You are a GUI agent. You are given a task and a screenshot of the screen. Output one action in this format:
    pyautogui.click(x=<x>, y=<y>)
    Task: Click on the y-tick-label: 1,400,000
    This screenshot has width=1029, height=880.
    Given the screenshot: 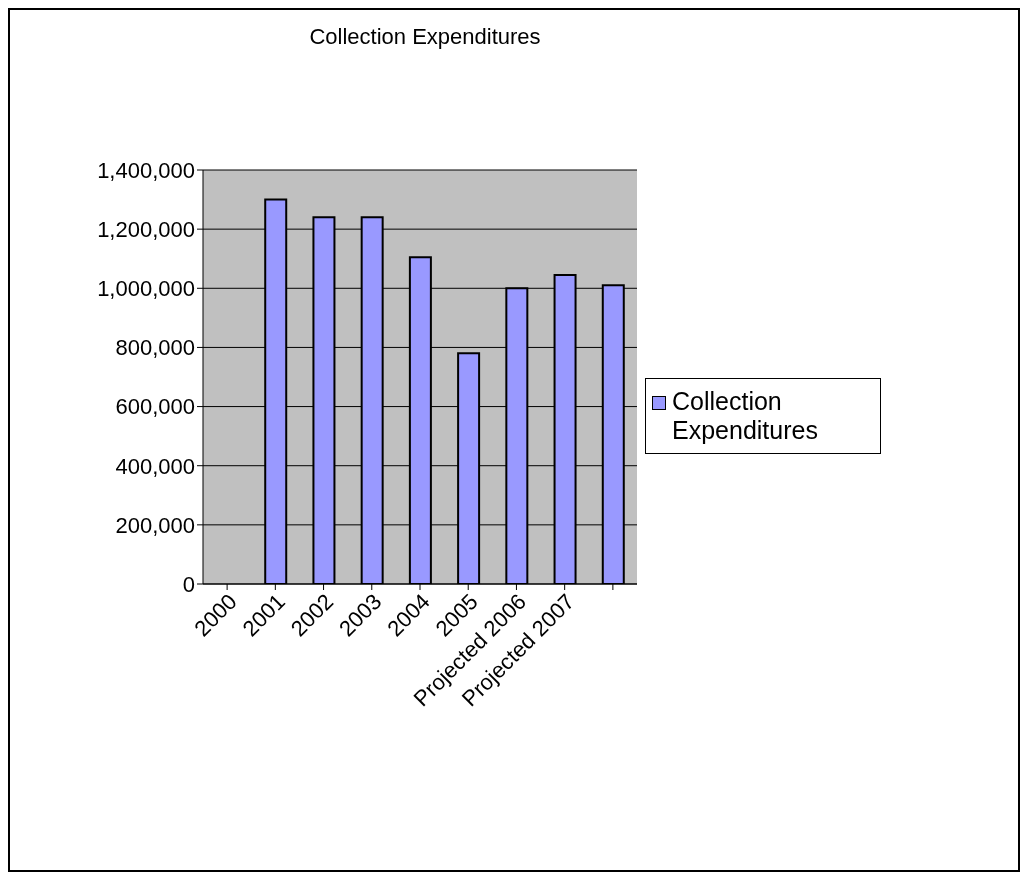 What is the action you would take?
    pyautogui.click(x=146, y=170)
    